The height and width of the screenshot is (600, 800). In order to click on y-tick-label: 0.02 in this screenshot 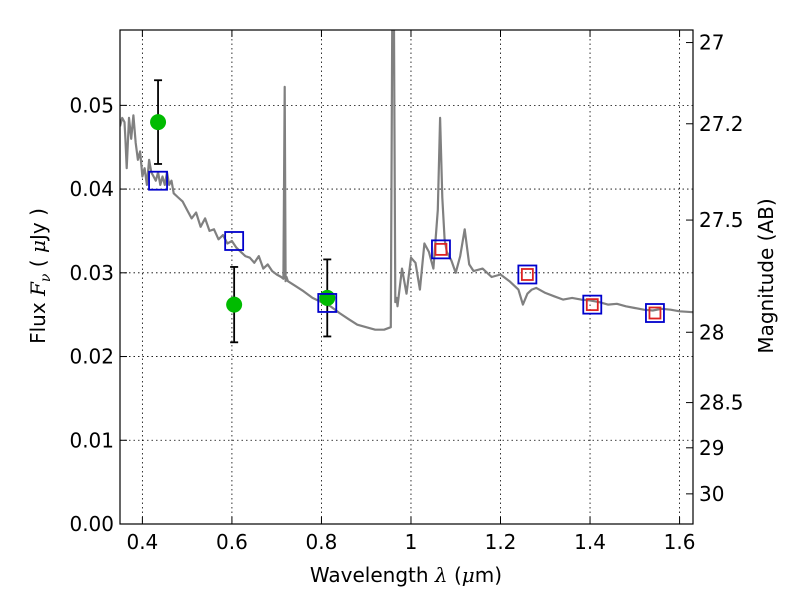, I will do `click(91, 357)`.